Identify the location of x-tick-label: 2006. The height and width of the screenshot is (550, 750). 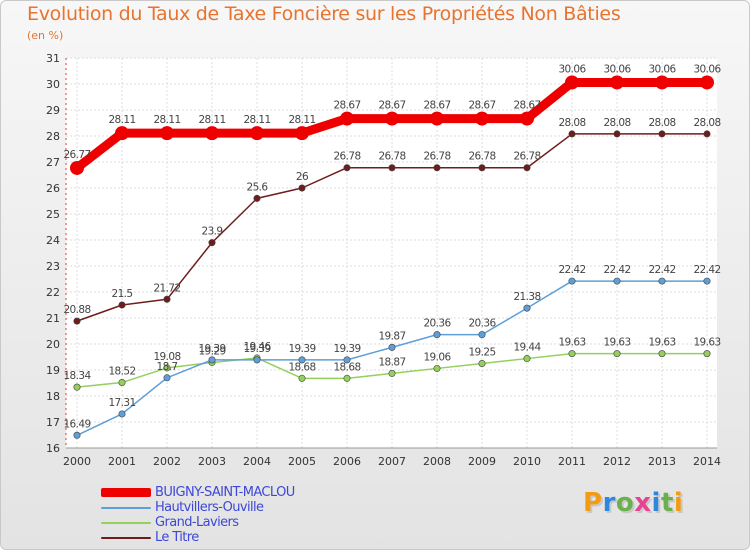
(347, 461).